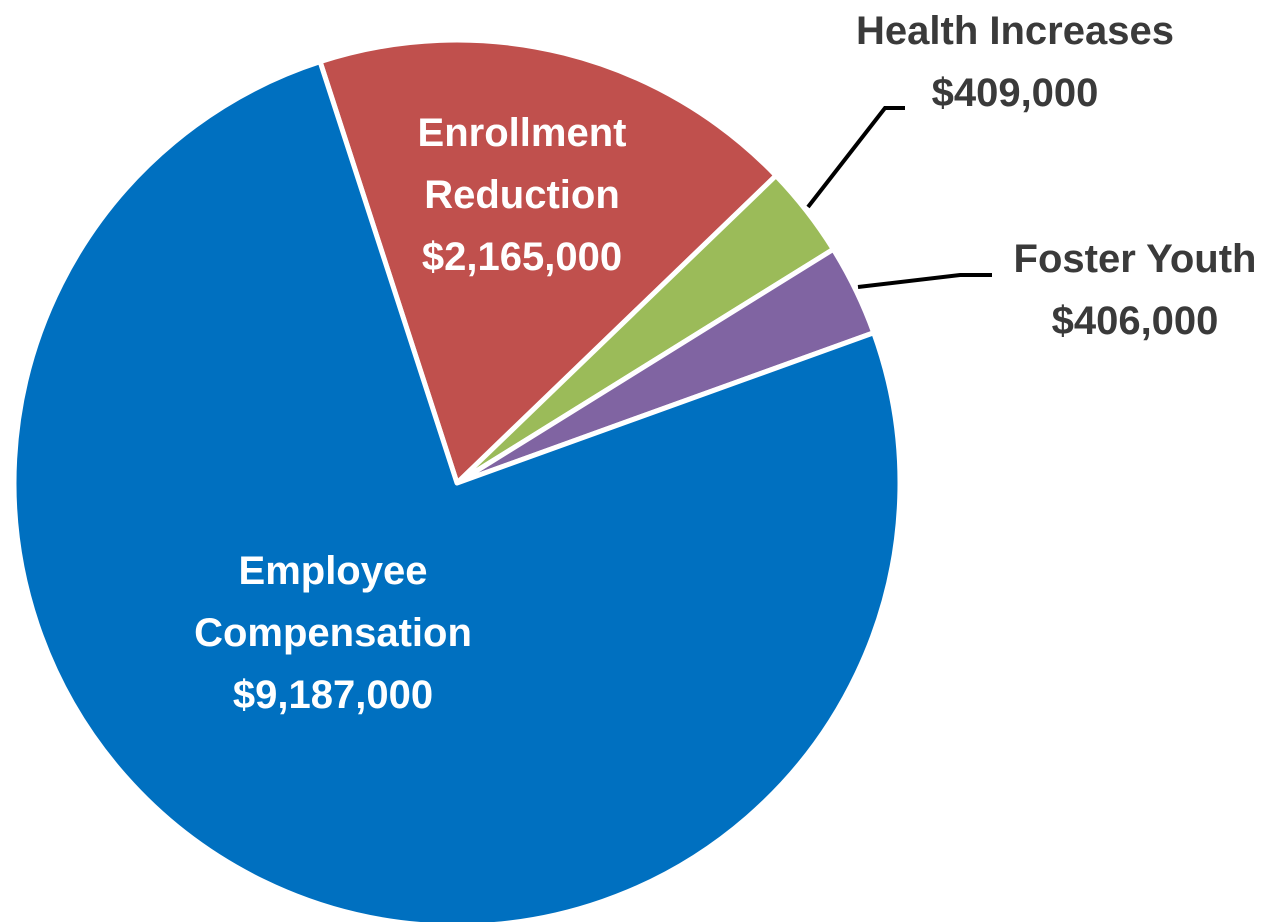  Describe the element at coordinates (522, 164) in the screenshot. I see `slice-label: Enrollment Reduction` at that location.